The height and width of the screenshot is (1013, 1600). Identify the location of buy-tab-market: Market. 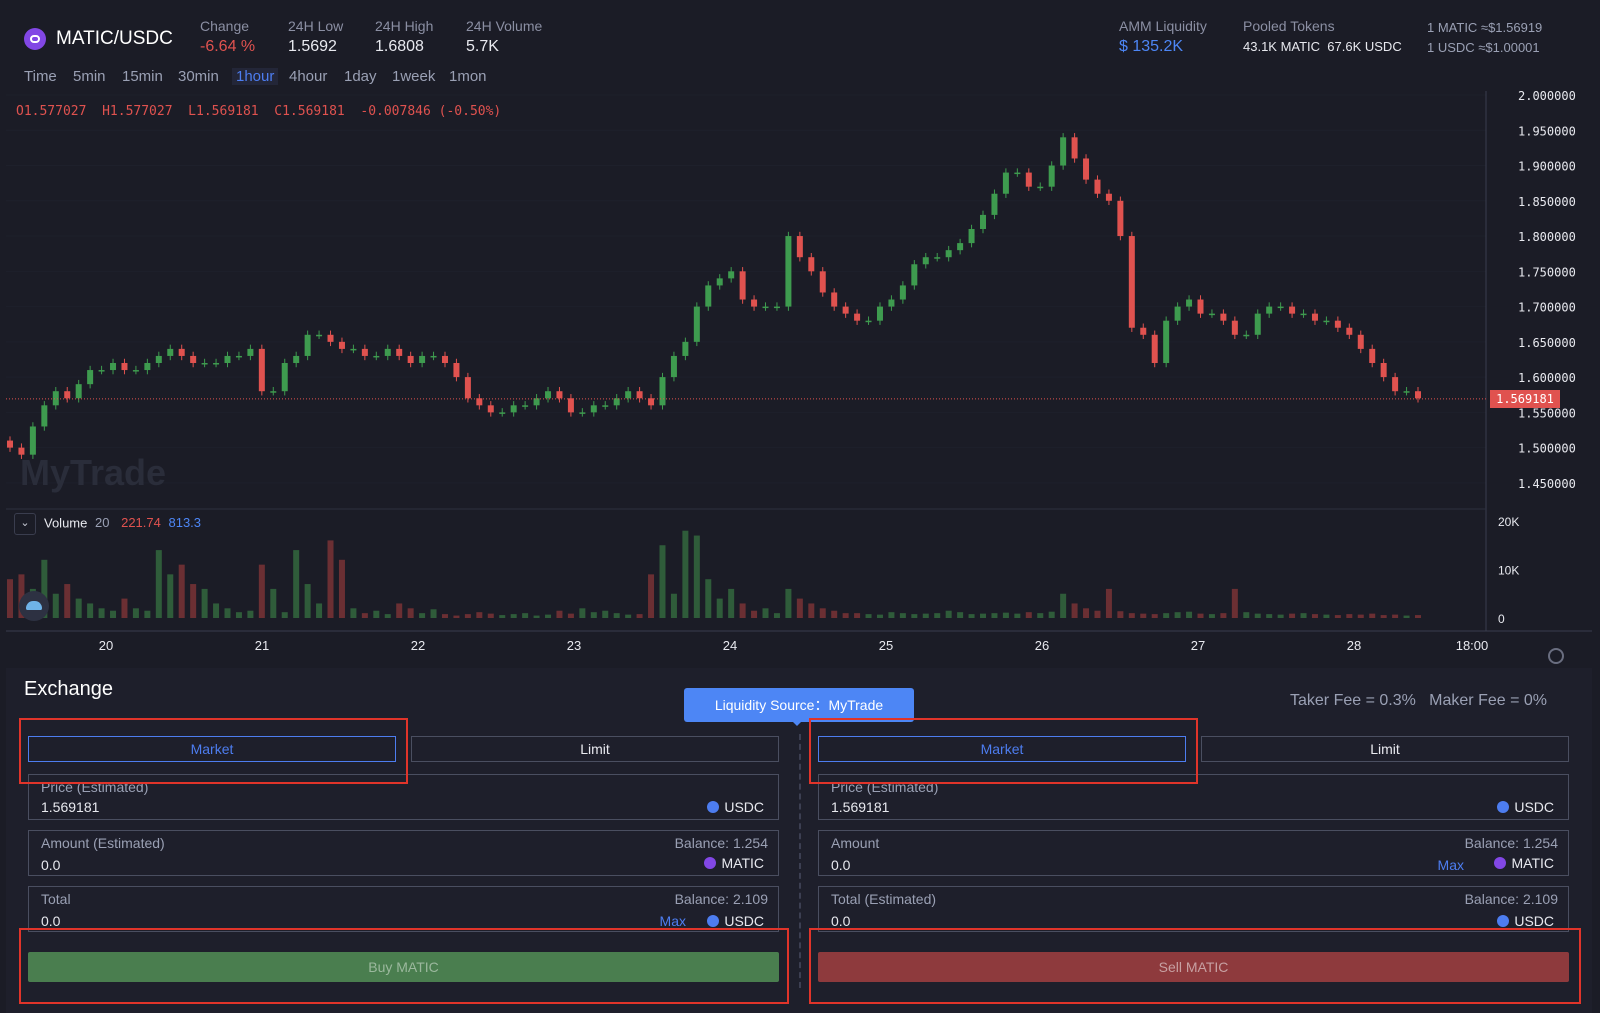
(212, 749).